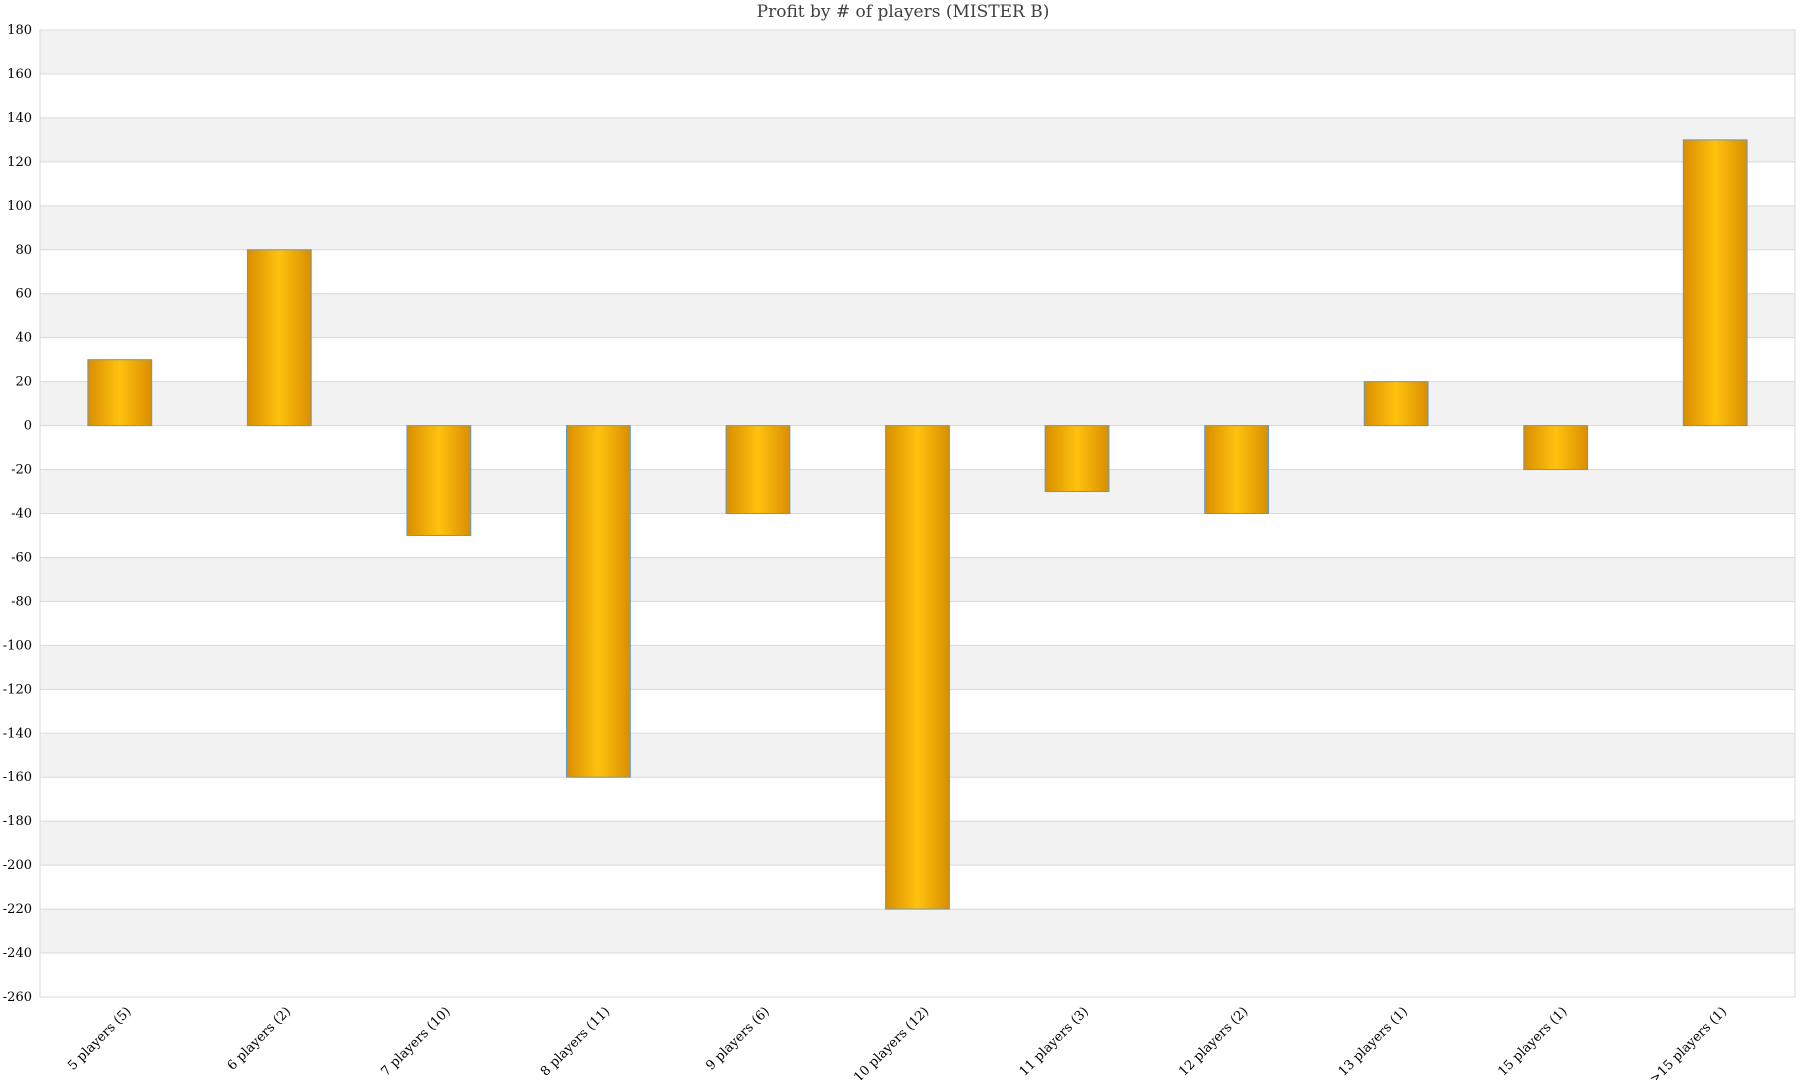 The image size is (1800, 1080). I want to click on x-tick-label: 15 players (1), so click(1532, 1041).